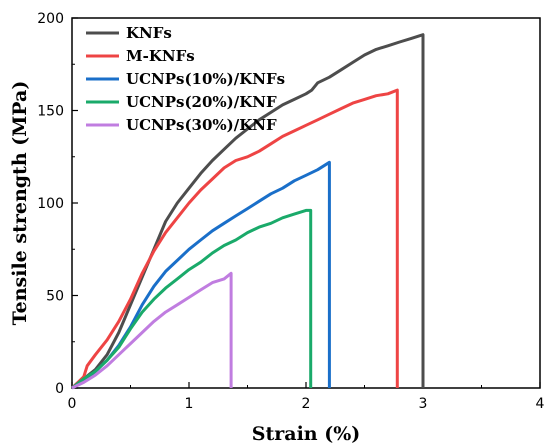 This screenshot has height=447, width=550. What do you see at coordinates (306, 404) in the screenshot?
I see `x-tick-label: 2` at bounding box center [306, 404].